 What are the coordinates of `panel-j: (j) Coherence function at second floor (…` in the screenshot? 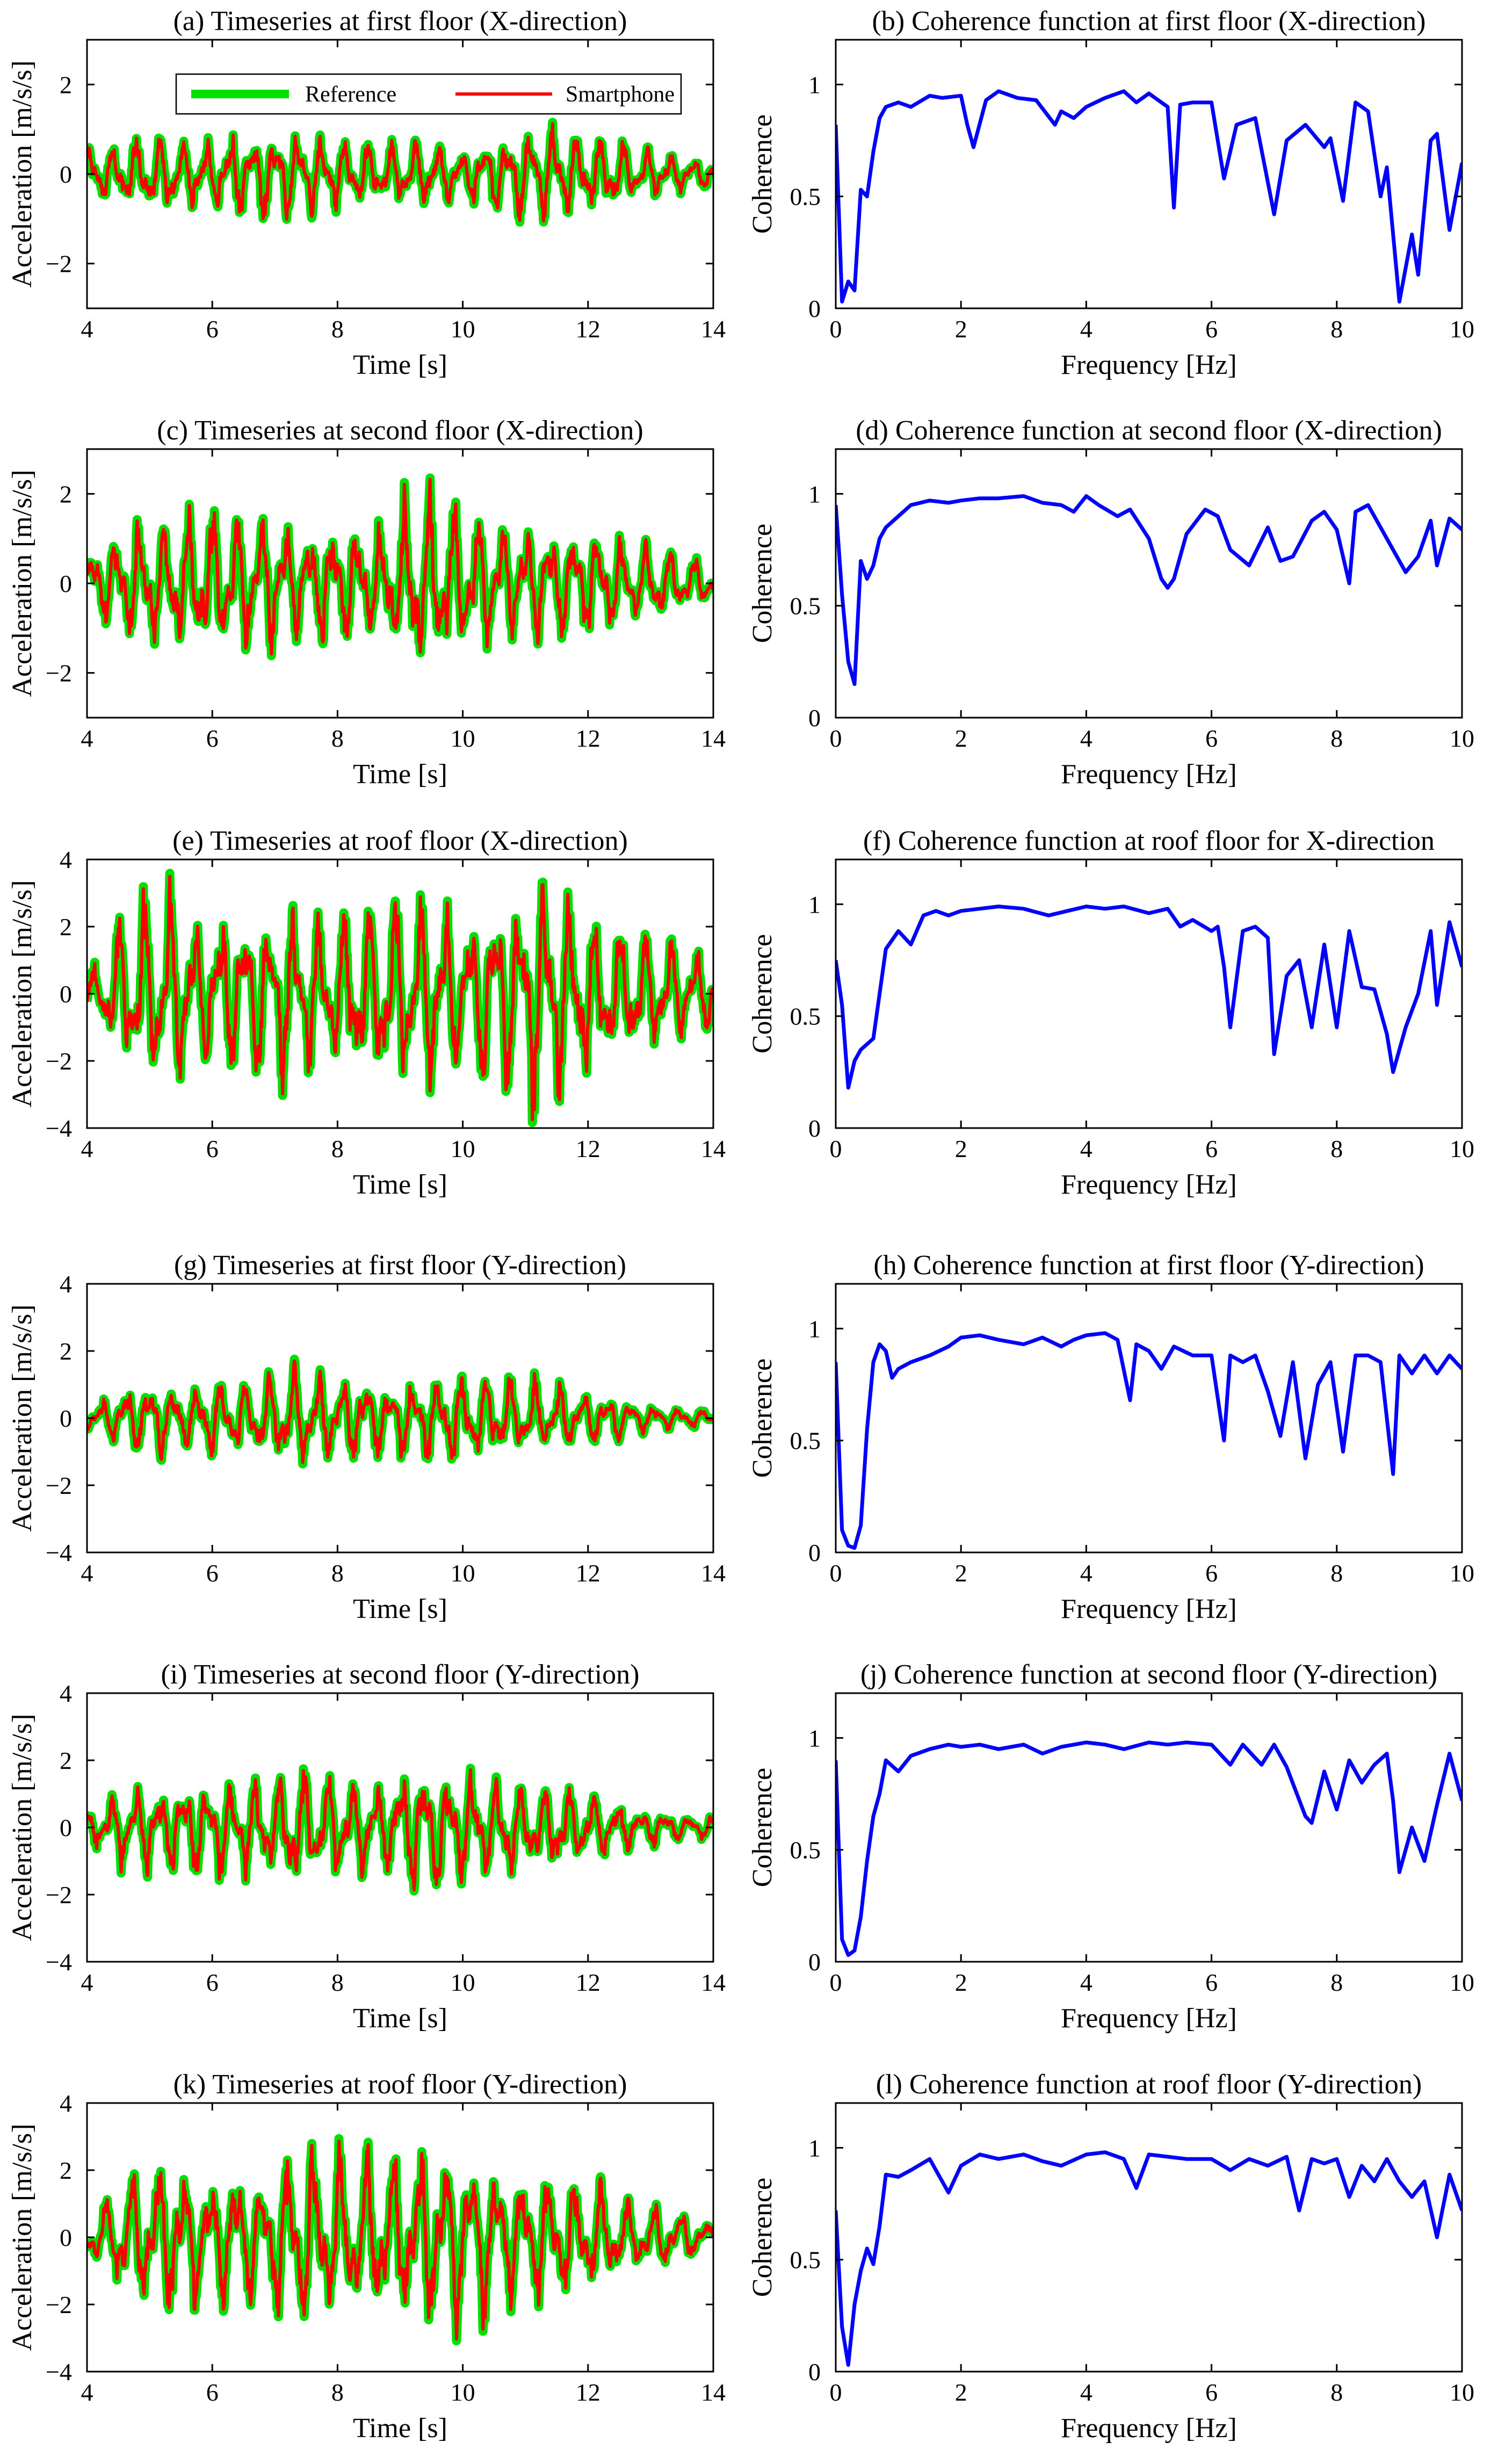 It's located at (1110, 1846).